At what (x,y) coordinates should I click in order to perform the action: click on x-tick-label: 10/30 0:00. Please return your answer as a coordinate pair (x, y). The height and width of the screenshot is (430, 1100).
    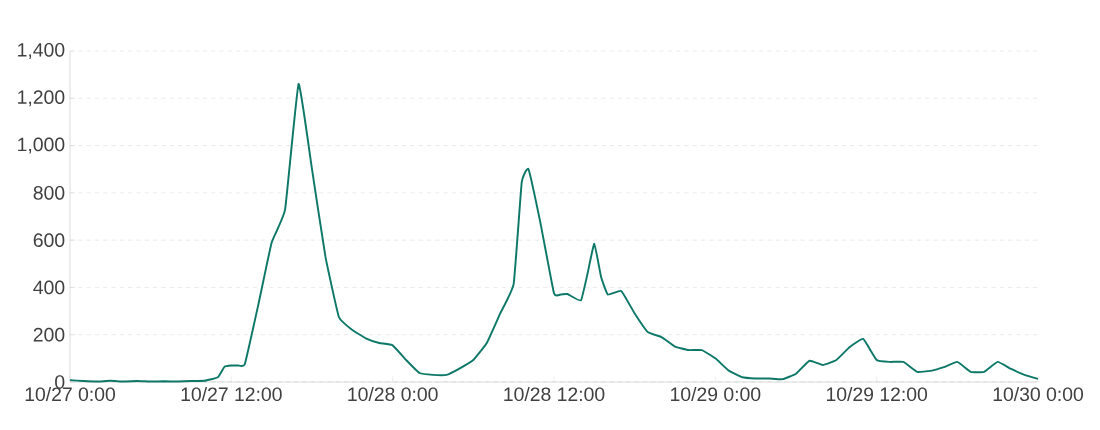
    Looking at the image, I should click on (1038, 394).